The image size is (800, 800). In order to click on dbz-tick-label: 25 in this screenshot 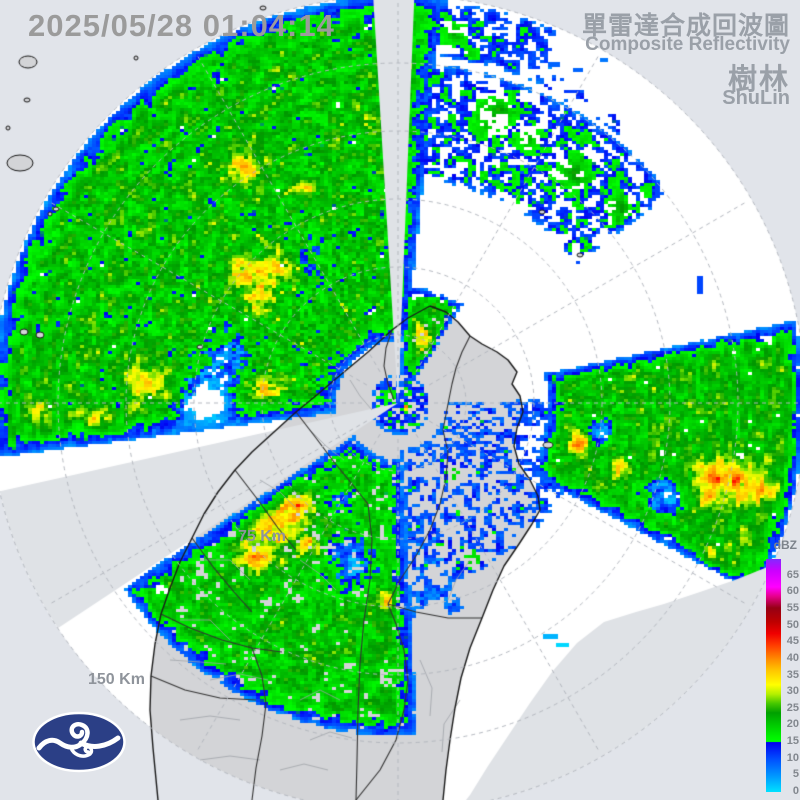, I will do `click(792, 707)`.